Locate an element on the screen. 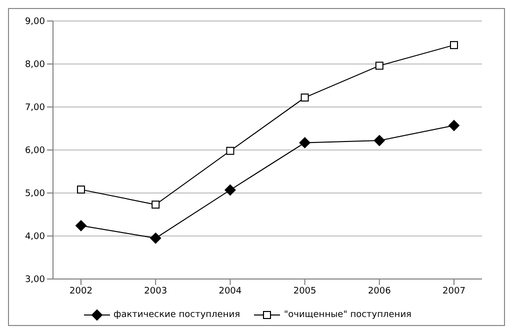 The image size is (513, 334). x-tick-label: 2004 is located at coordinates (230, 291).